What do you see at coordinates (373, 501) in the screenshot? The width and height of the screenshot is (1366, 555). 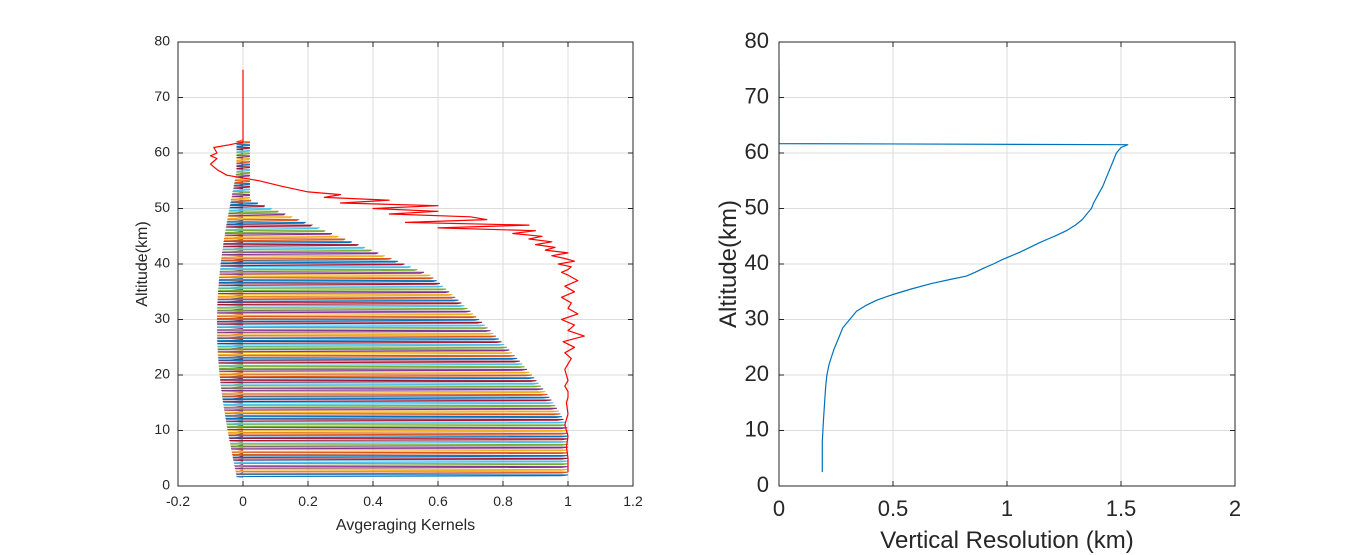 I see `x-tick-label: 0.4` at bounding box center [373, 501].